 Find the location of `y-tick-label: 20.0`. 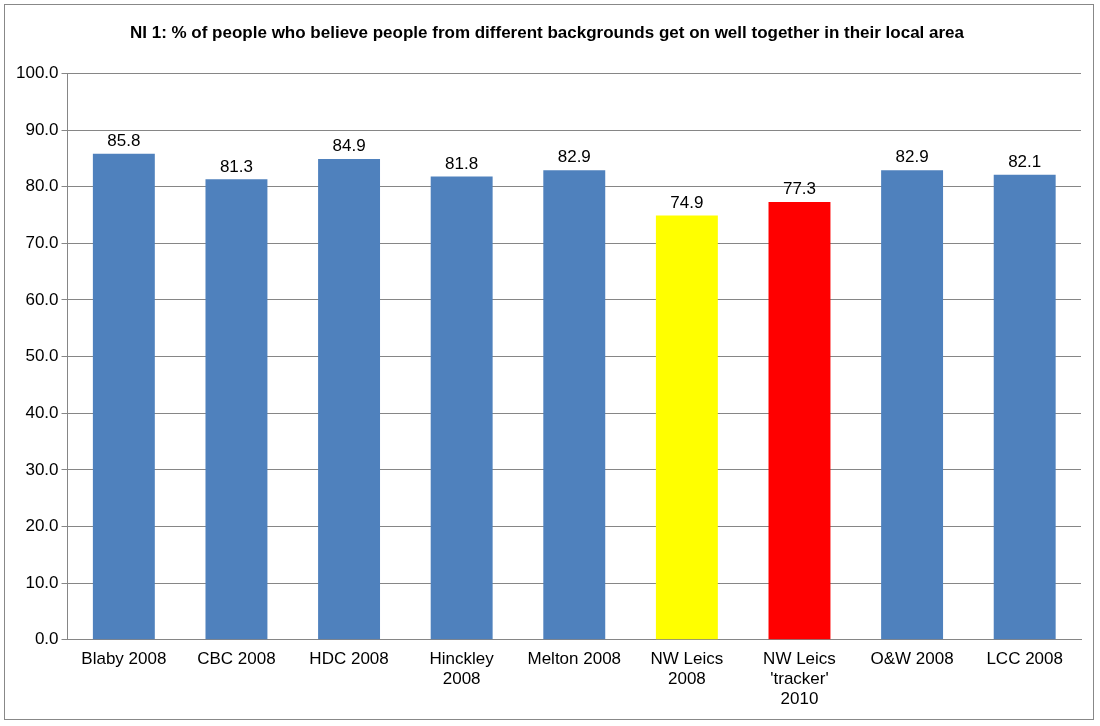

y-tick-label: 20.0 is located at coordinates (42, 526).